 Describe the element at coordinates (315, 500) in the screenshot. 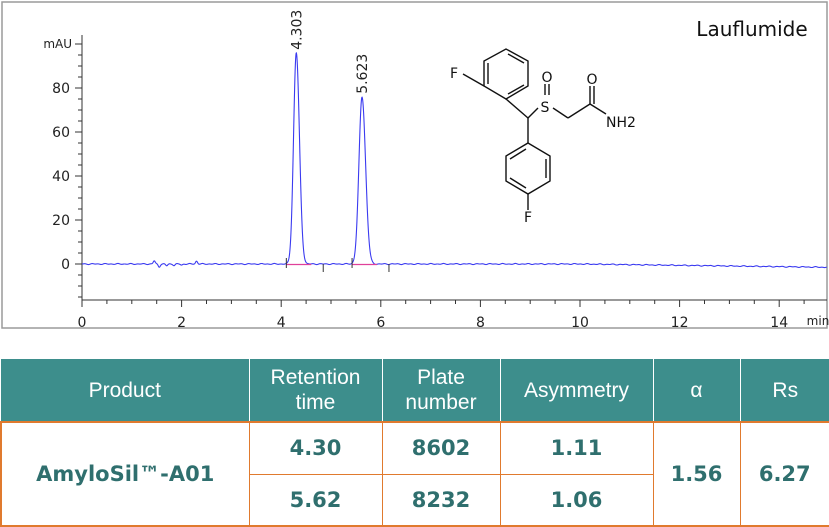

I see `retention-cell: 5.62` at that location.